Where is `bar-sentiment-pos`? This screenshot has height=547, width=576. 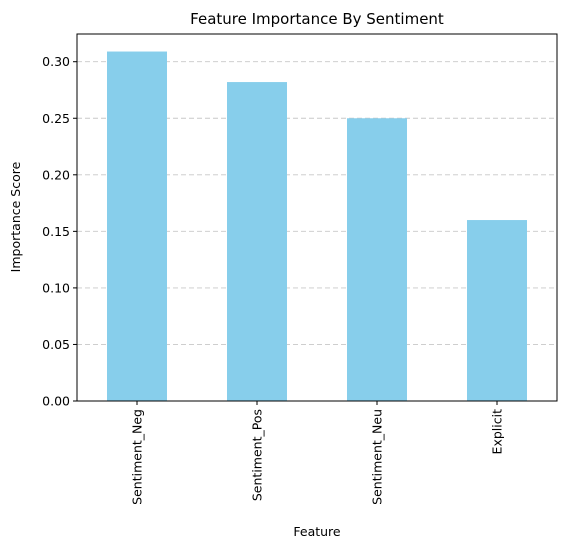
bar-sentiment-pos is located at coordinates (257, 241).